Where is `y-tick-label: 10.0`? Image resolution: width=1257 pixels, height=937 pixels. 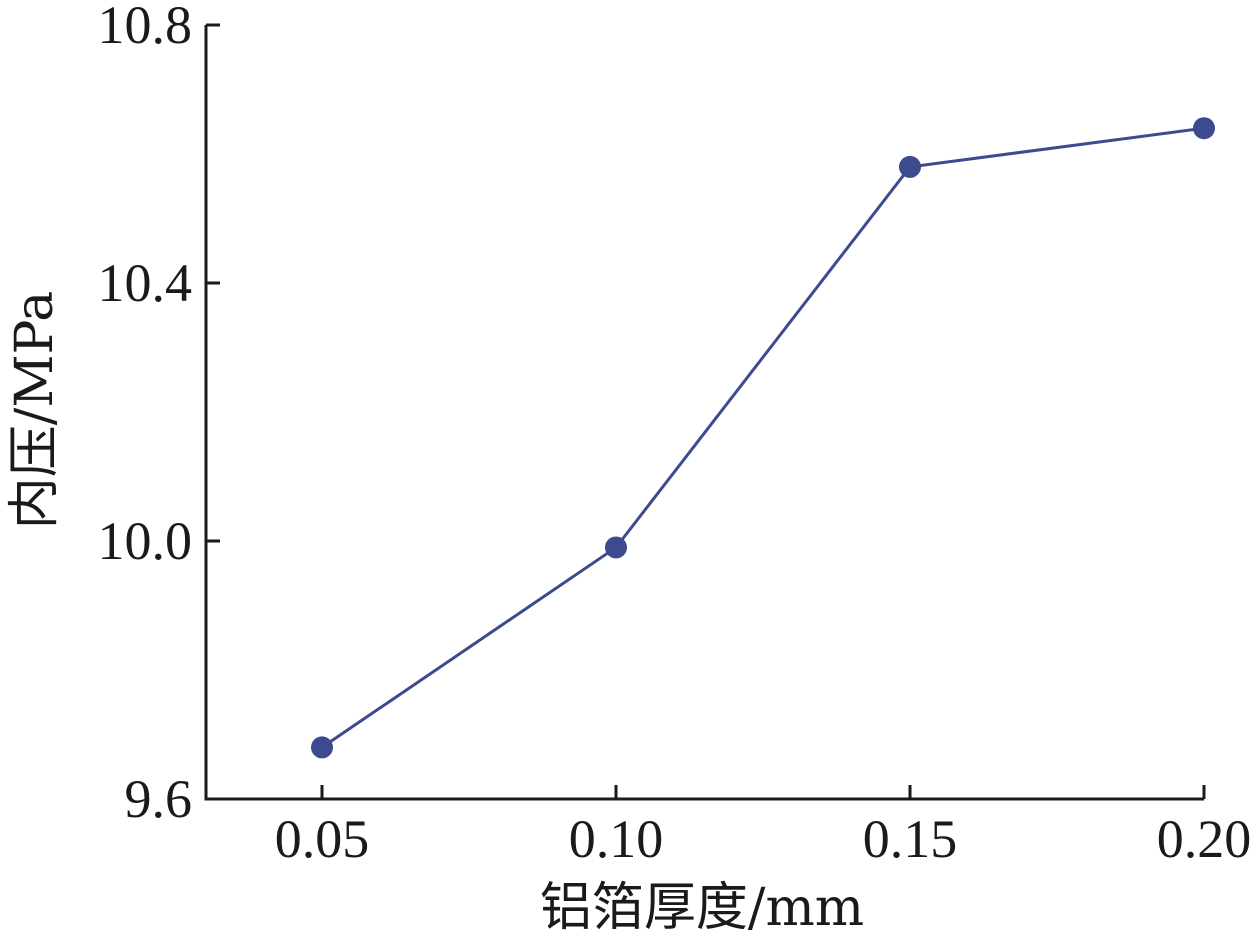 y-tick-label: 10.0 is located at coordinates (145, 541).